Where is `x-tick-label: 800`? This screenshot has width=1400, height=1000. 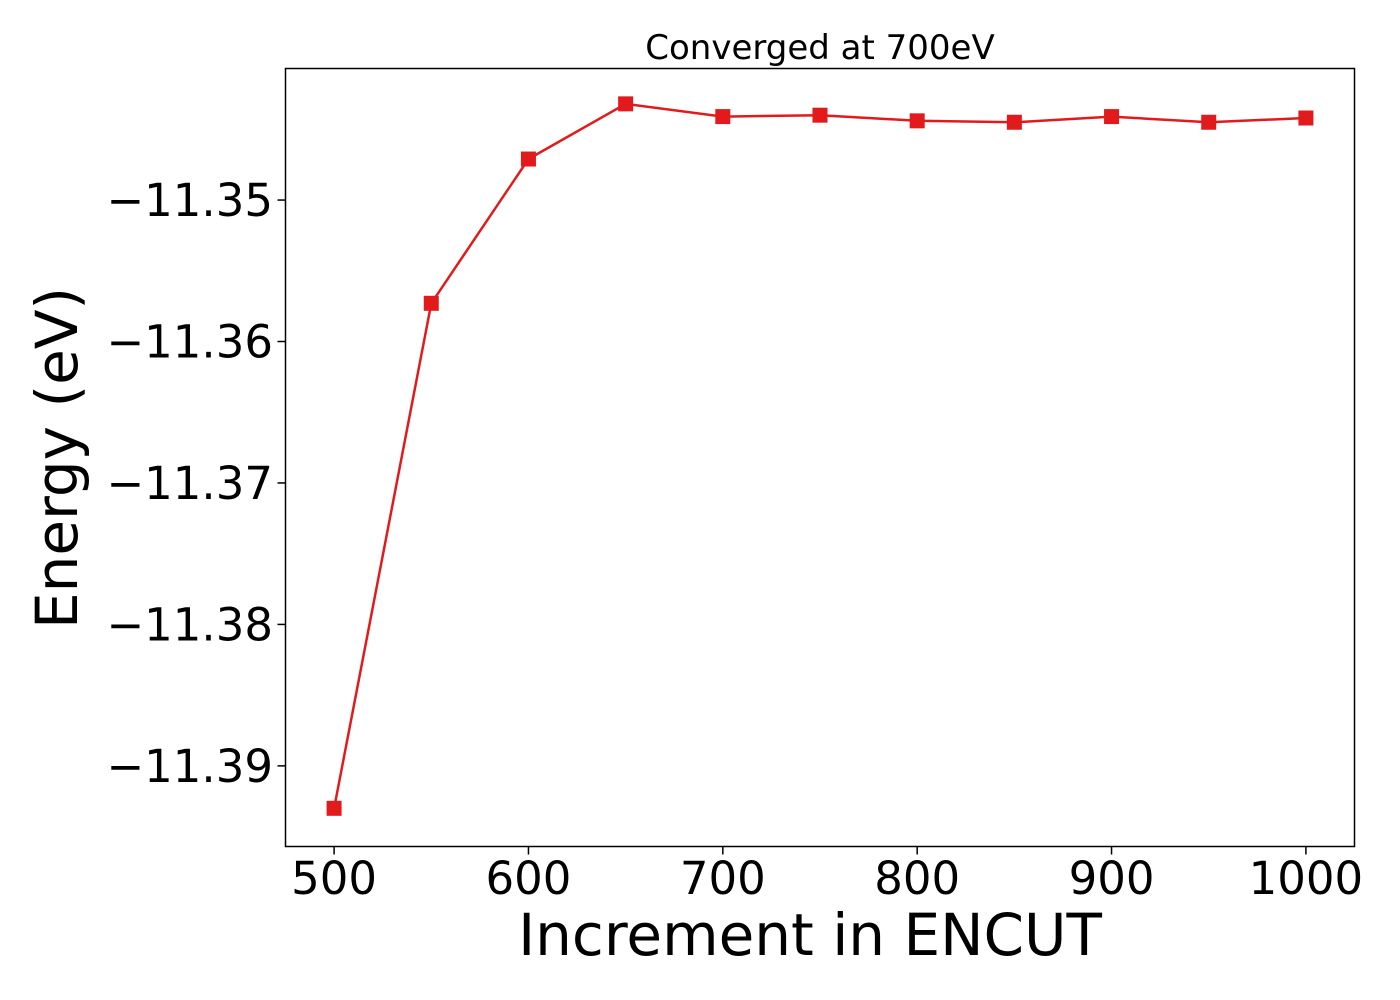
x-tick-label: 800 is located at coordinates (917, 878).